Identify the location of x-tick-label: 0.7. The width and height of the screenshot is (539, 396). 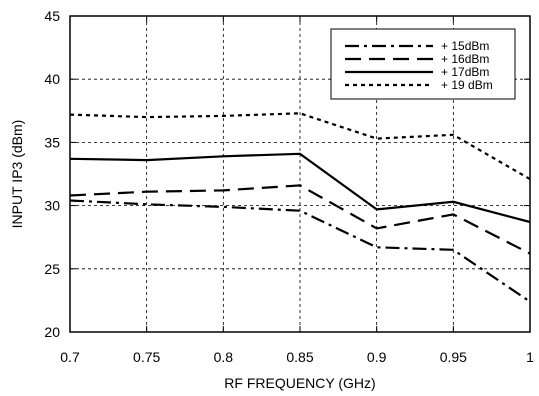
(70, 357).